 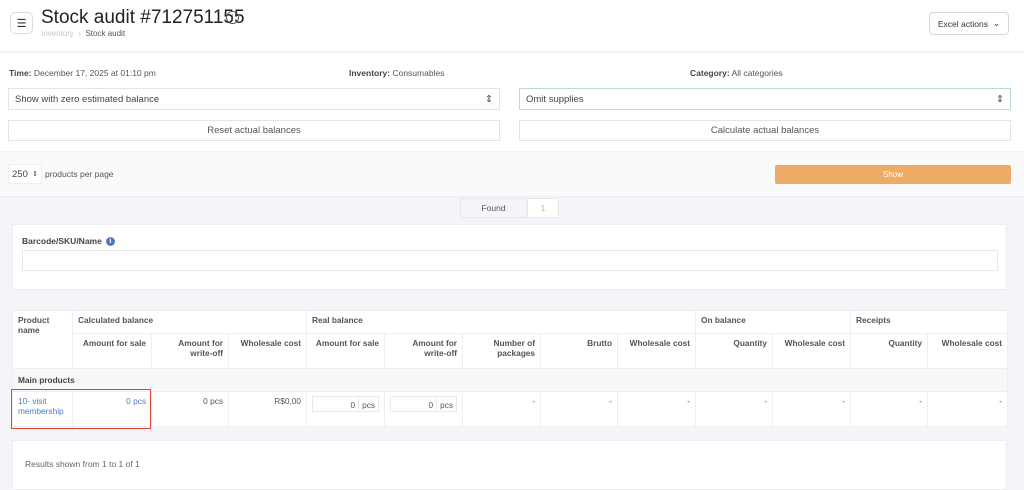 I want to click on header-real-balance: Real balance, so click(x=501, y=322).